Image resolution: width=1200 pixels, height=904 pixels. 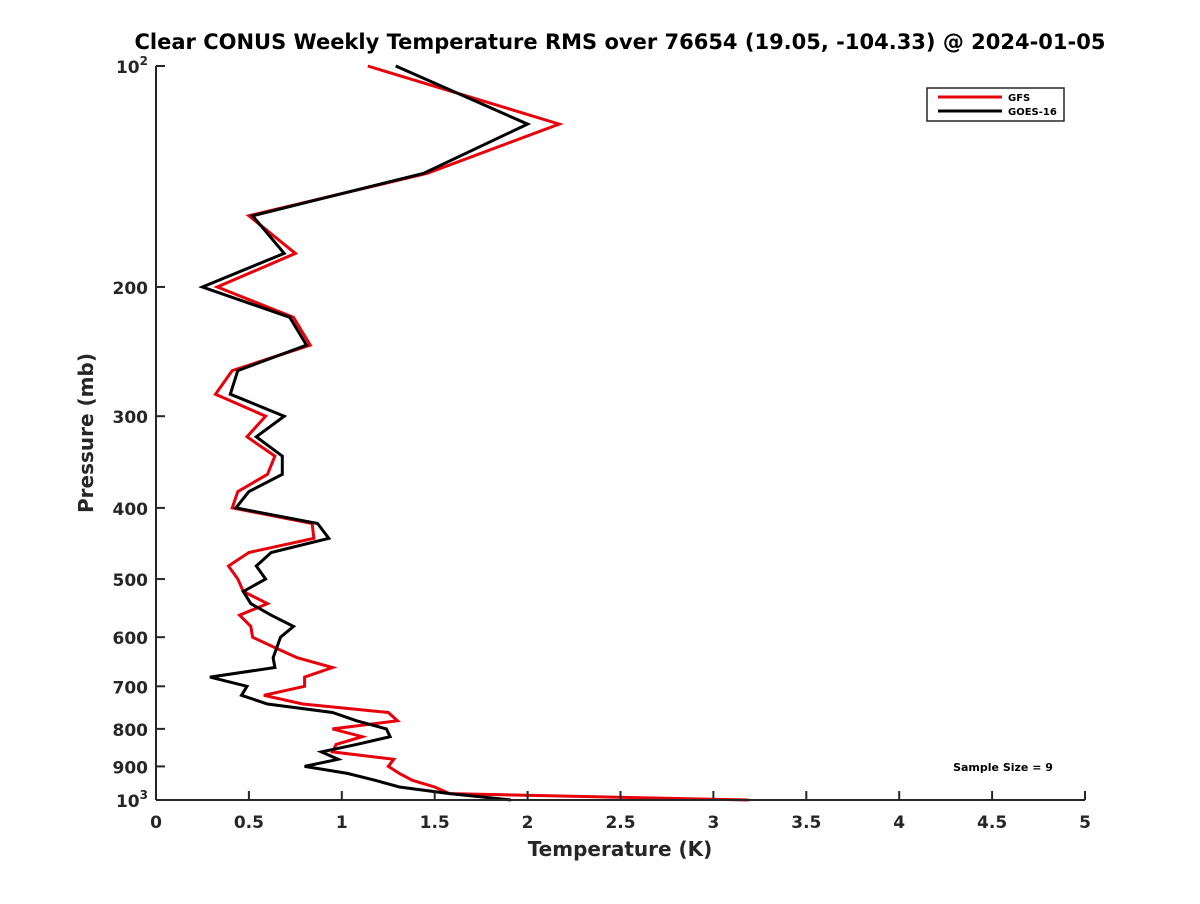 I want to click on x-tick-label: 5, so click(x=1085, y=823).